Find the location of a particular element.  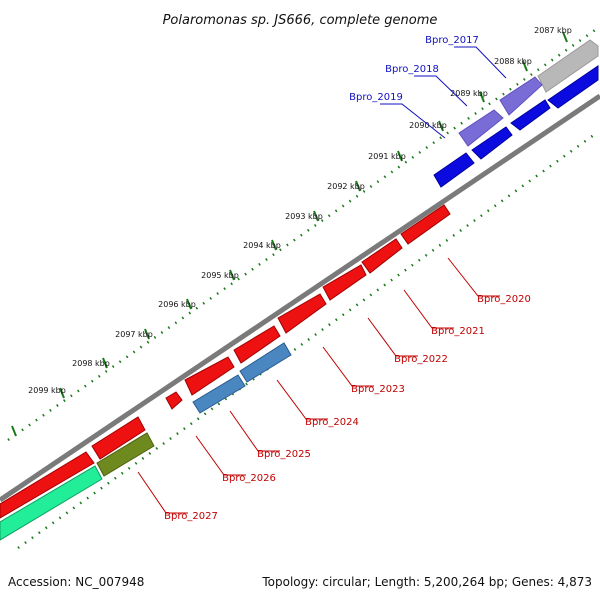

tick-label: 2092 kbp is located at coordinates (346, 186).